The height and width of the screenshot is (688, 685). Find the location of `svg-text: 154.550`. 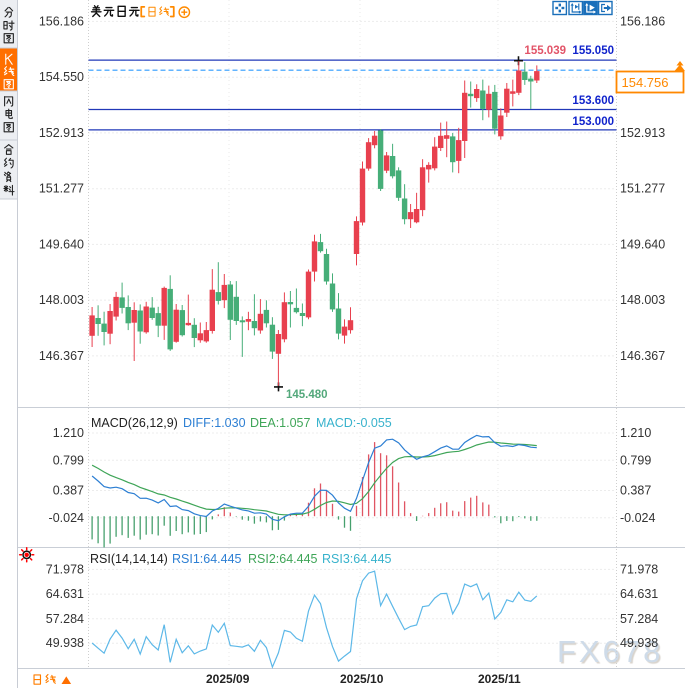

svg-text: 154.550 is located at coordinates (61, 77).